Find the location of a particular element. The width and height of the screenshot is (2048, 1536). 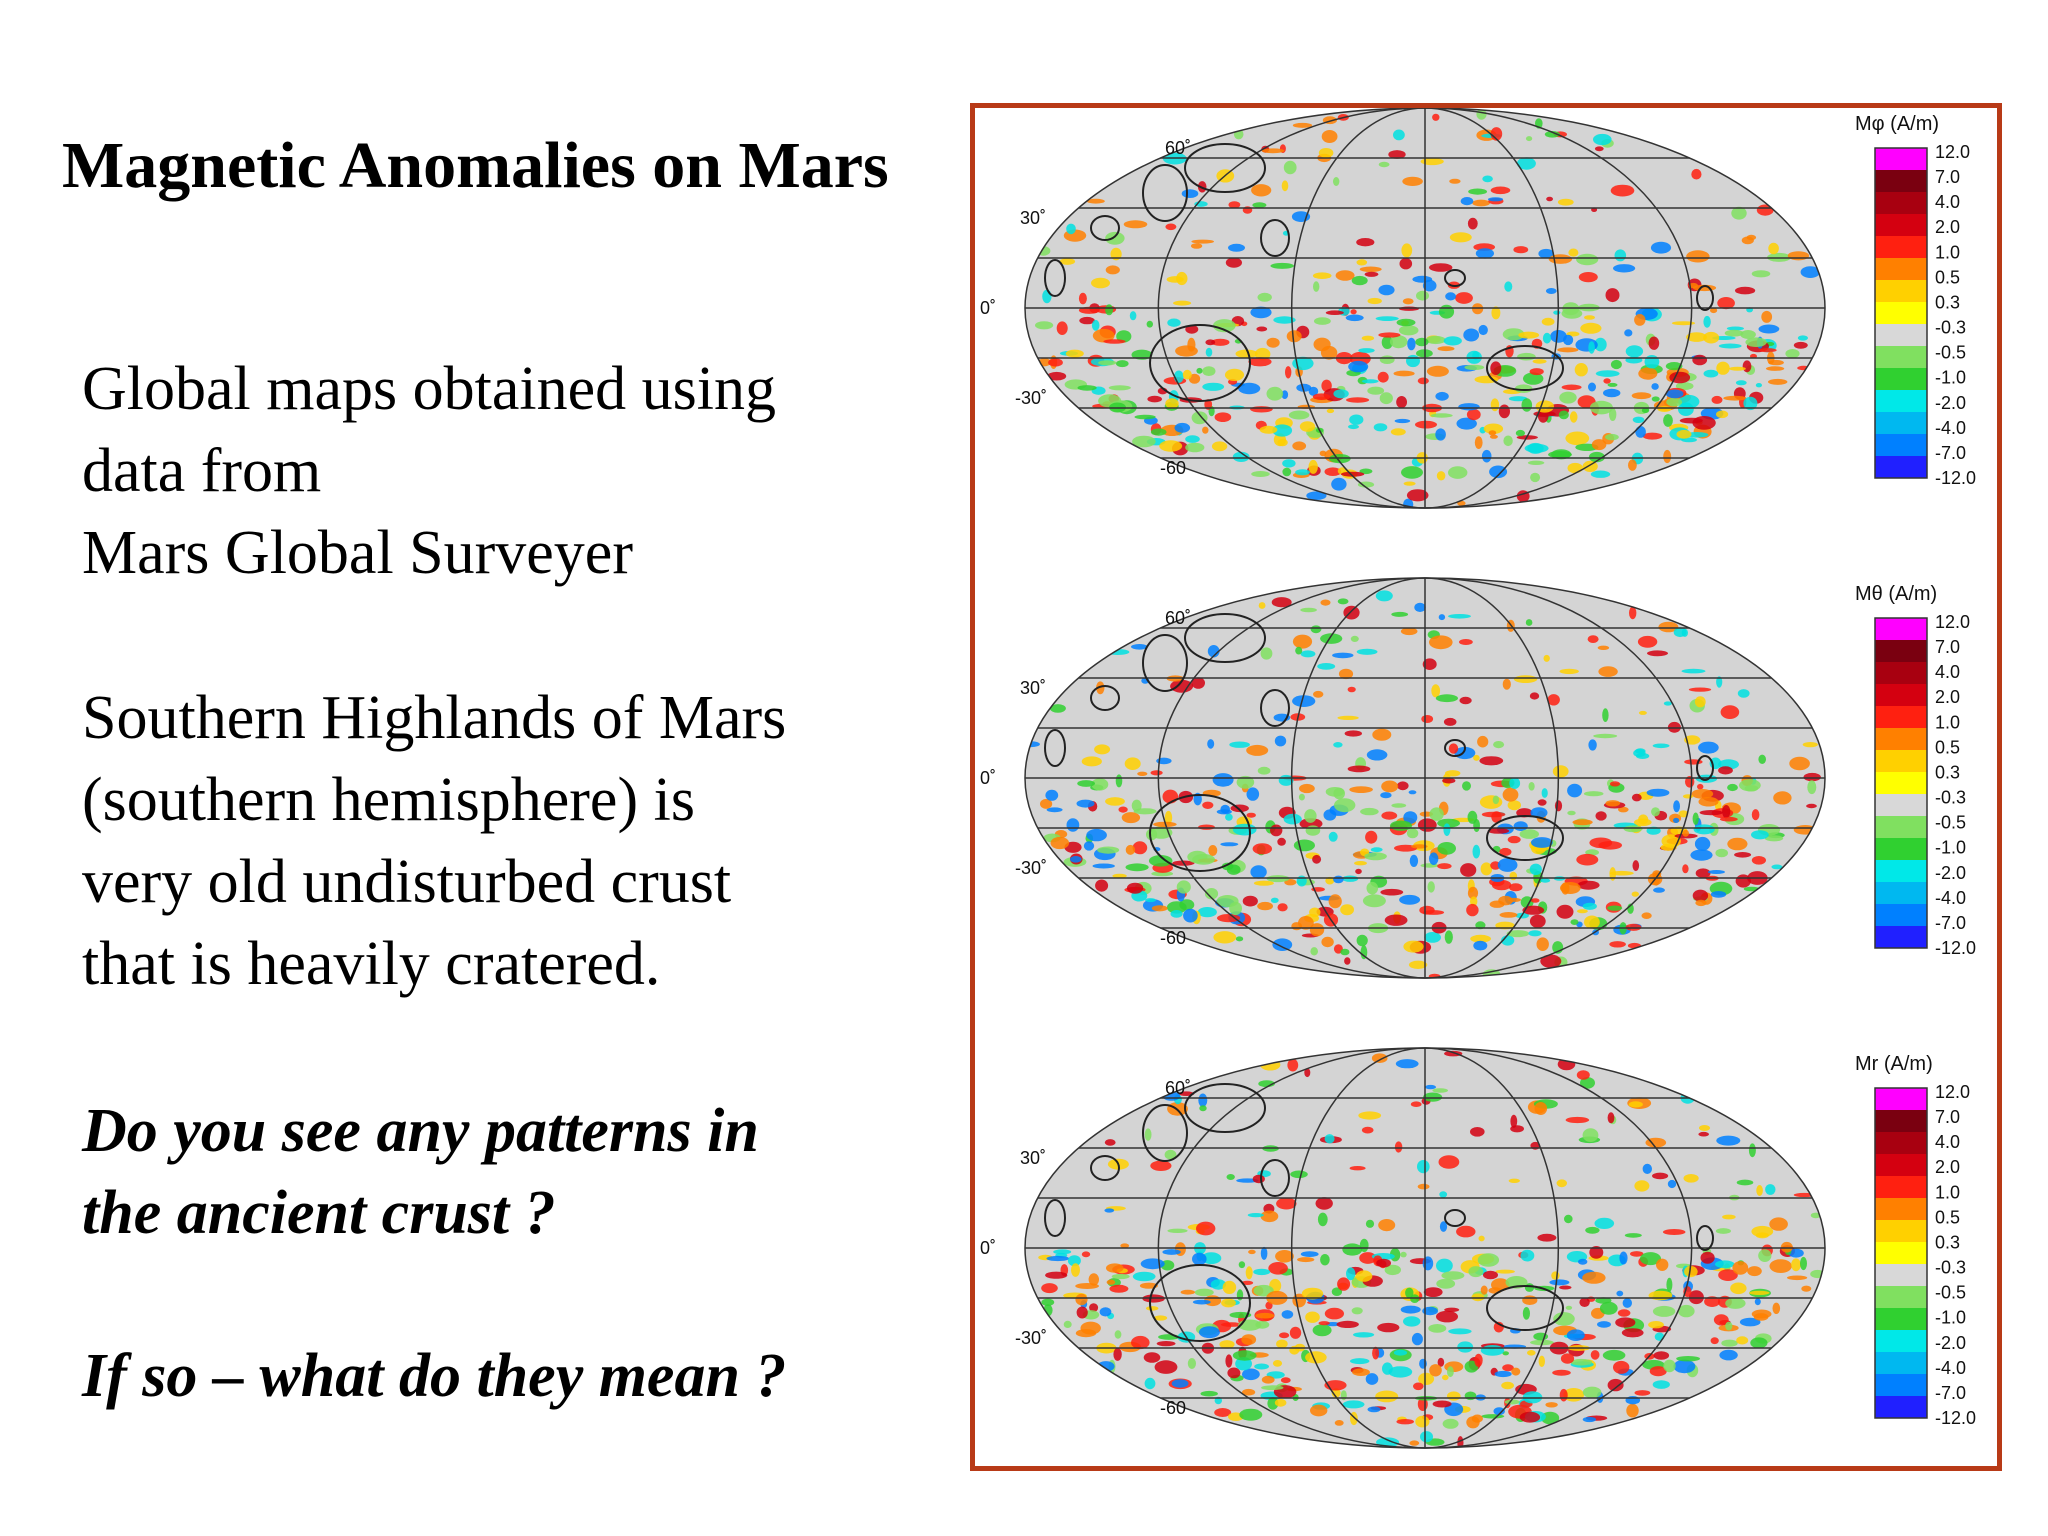

meaning-question: If so – what do they mean ? is located at coordinates (434, 1376).